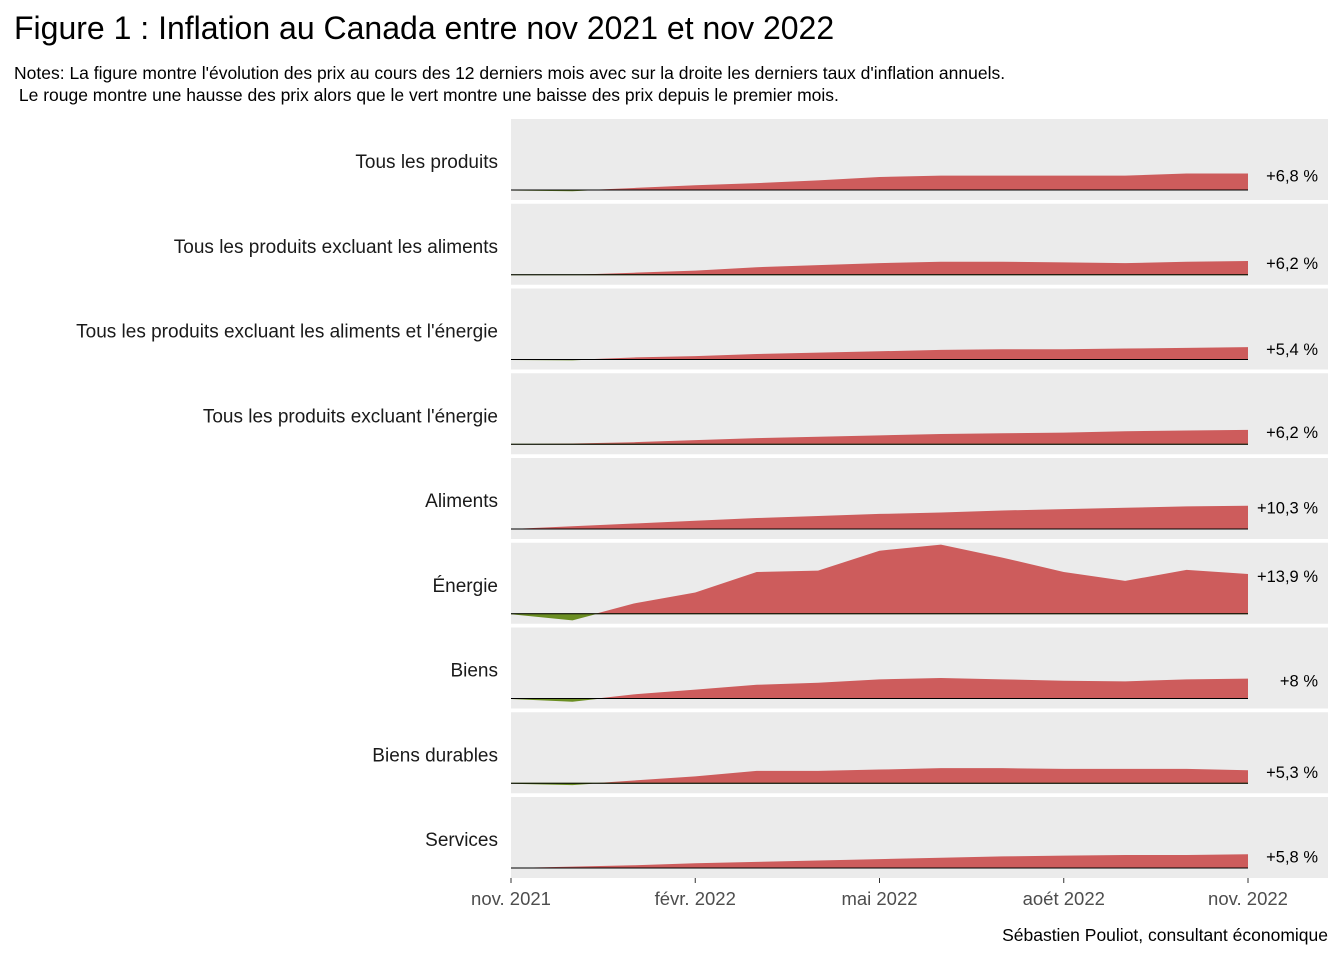 Image resolution: width=1344 pixels, height=960 pixels. Describe the element at coordinates (1299, 682) in the screenshot. I see `end-value-label: +8 %` at that location.